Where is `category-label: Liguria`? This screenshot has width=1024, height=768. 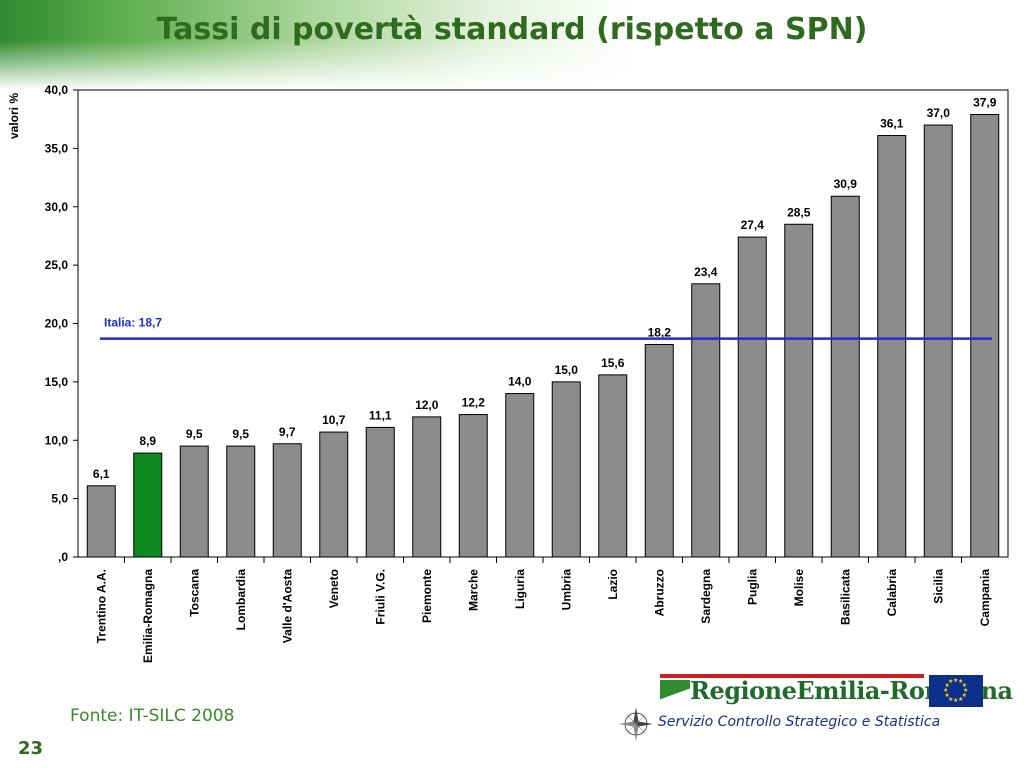 category-label: Liguria is located at coordinates (520, 589).